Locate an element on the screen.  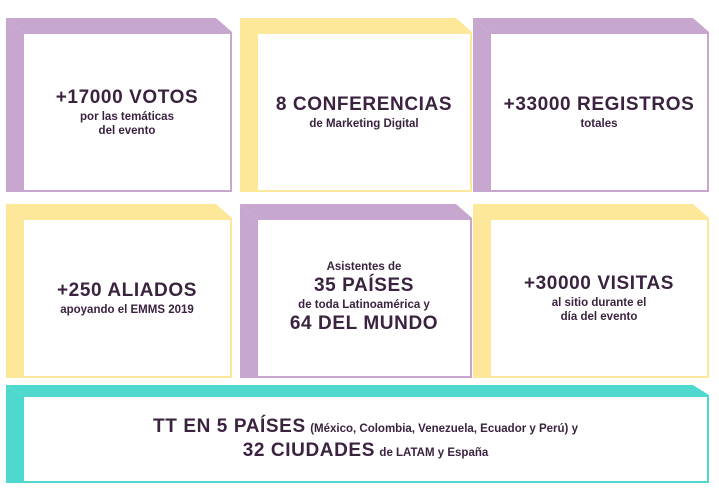
card-face: +33000 REGISTROS totales is located at coordinates (599, 112).